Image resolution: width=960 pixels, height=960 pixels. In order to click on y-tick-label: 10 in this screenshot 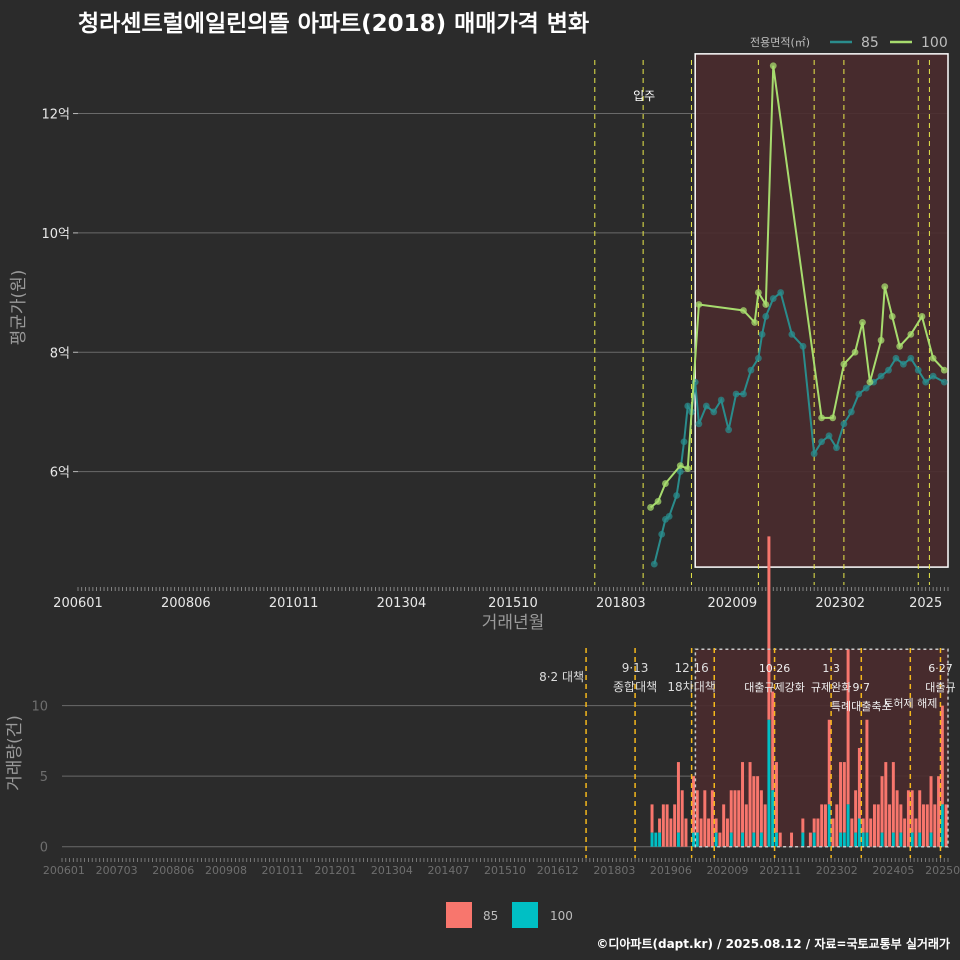, I will do `click(39, 707)`.